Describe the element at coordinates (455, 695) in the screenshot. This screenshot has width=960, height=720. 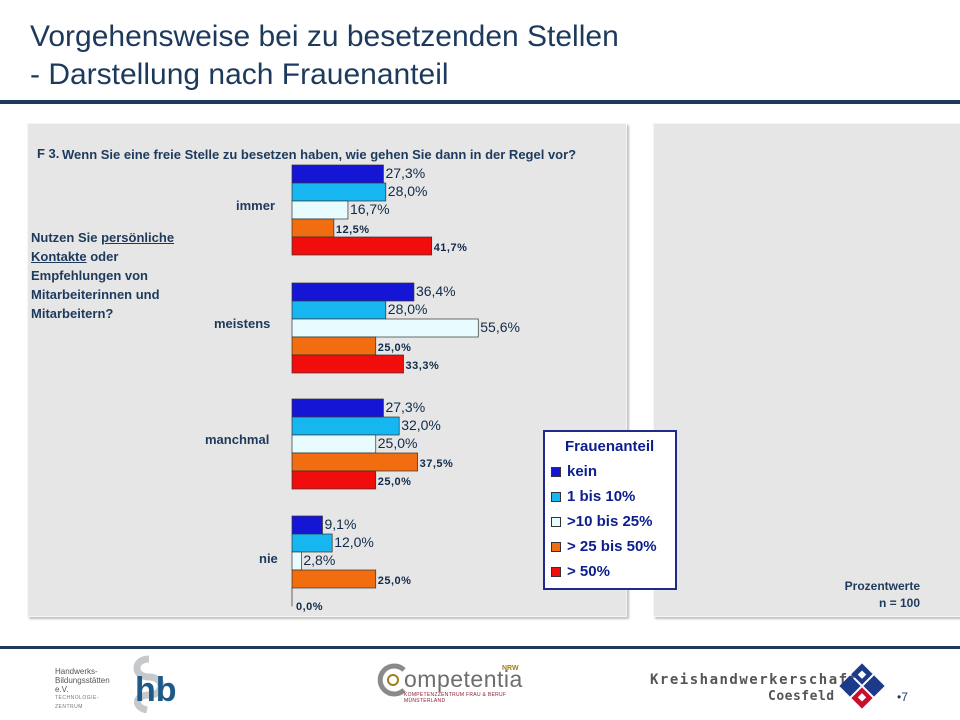
I see `competentia-subtitle-line1: KOMPETENZZENTRUM FRAU & BERUF` at that location.